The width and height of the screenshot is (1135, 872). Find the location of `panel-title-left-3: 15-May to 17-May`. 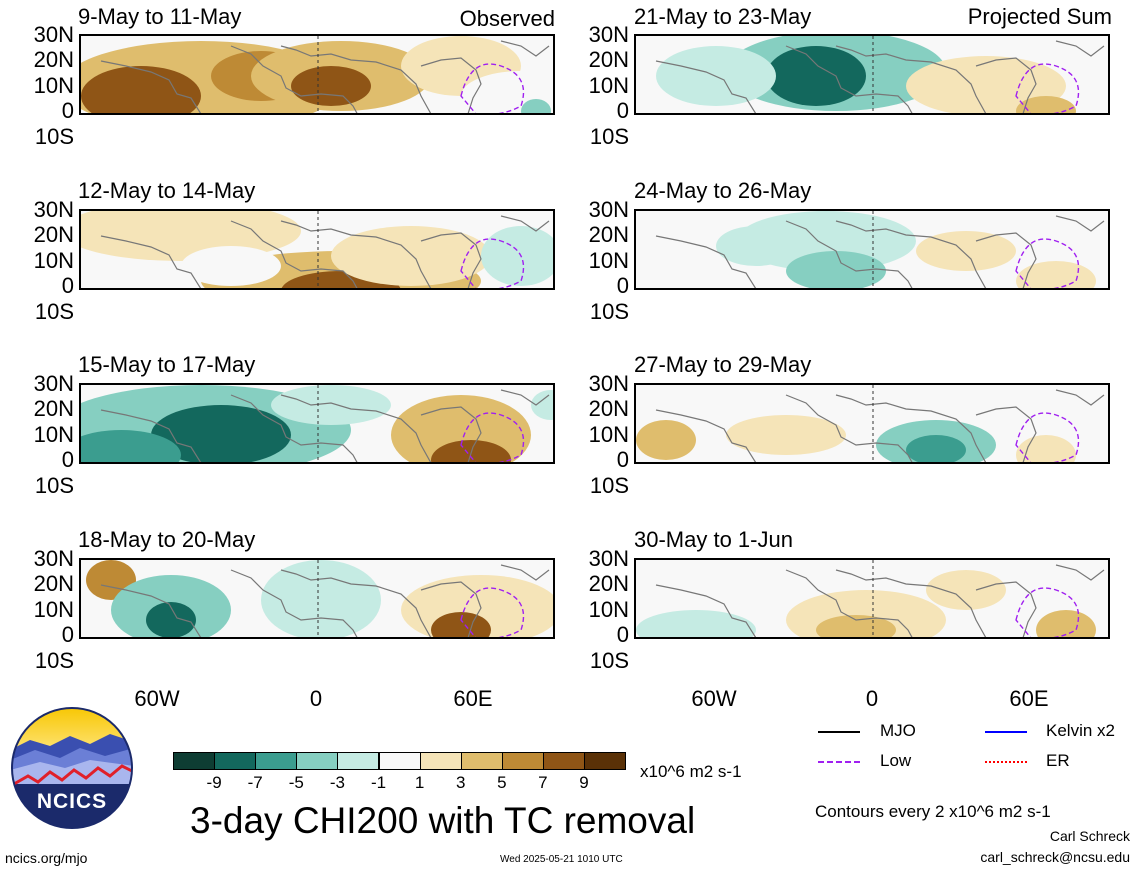

panel-title-left-3: 15-May to 17-May is located at coordinates (167, 364).